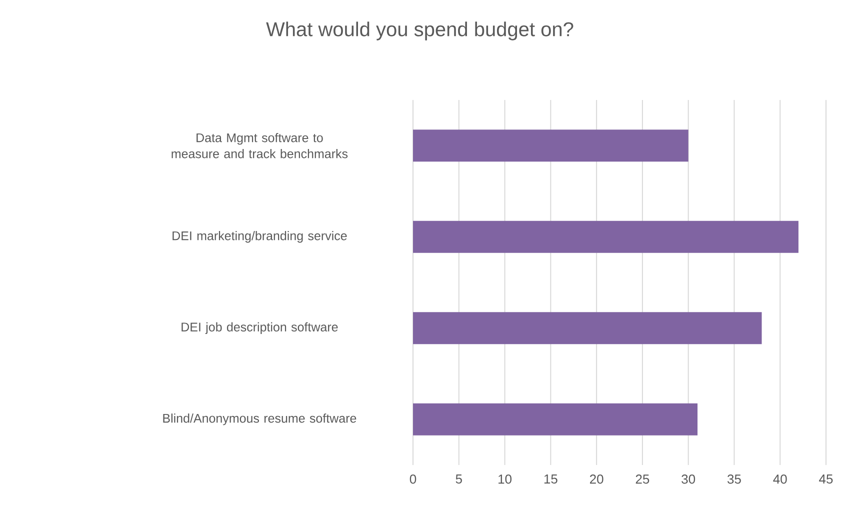 The width and height of the screenshot is (848, 513). Describe the element at coordinates (259, 420) in the screenshot. I see `y-tick-label: Blind/Anonymous resume software` at that location.